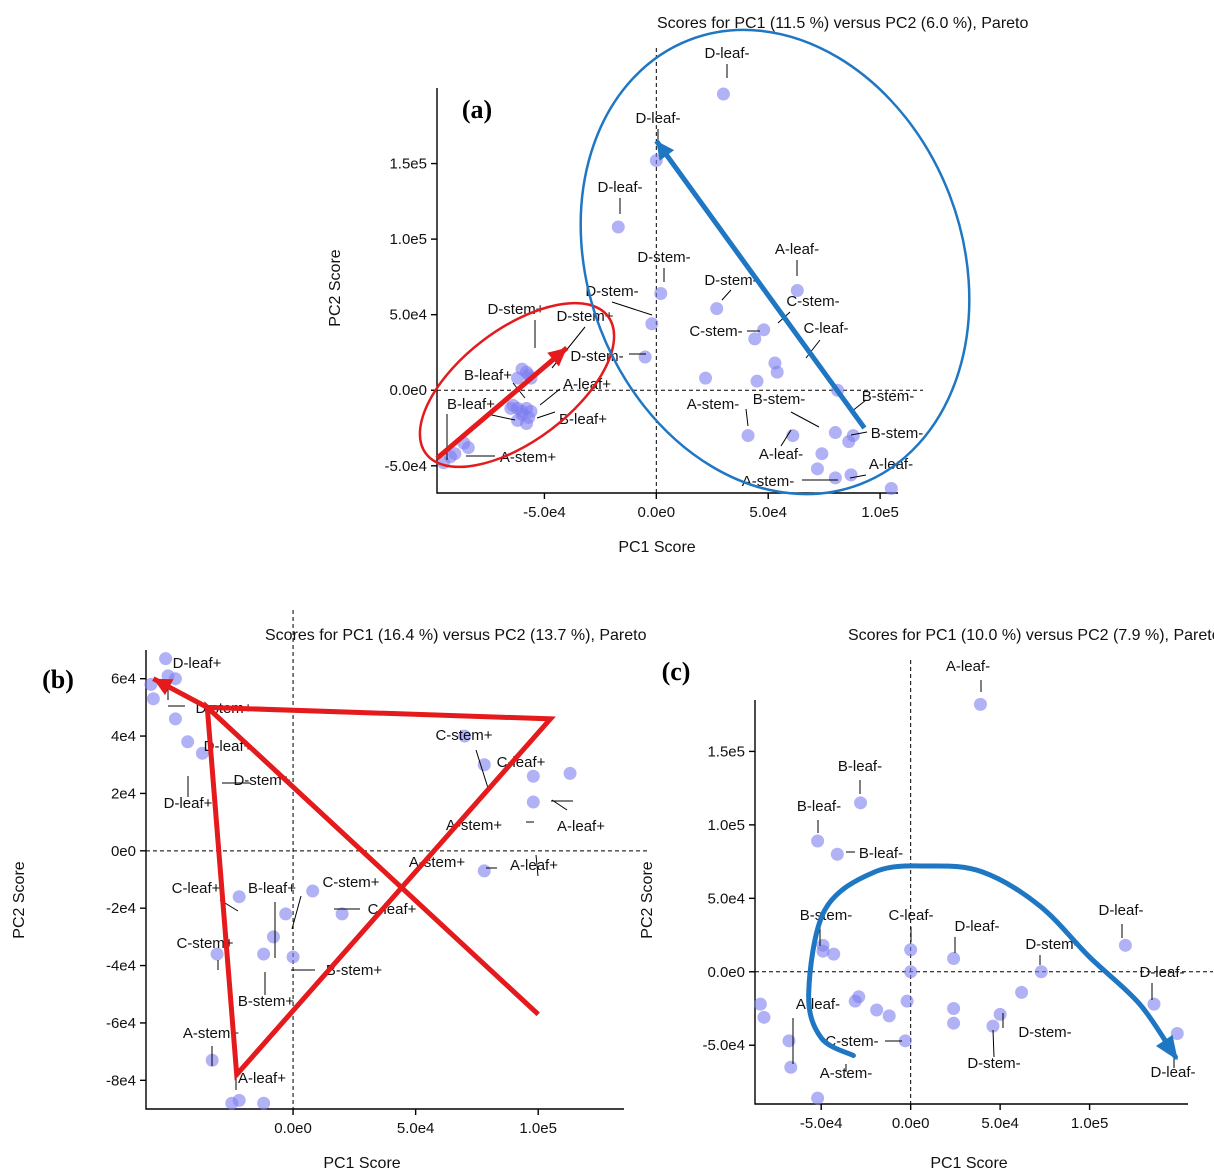 Image resolution: width=1214 pixels, height=1174 pixels. I want to click on x-tick-label: 1.0e5, so click(538, 1128).